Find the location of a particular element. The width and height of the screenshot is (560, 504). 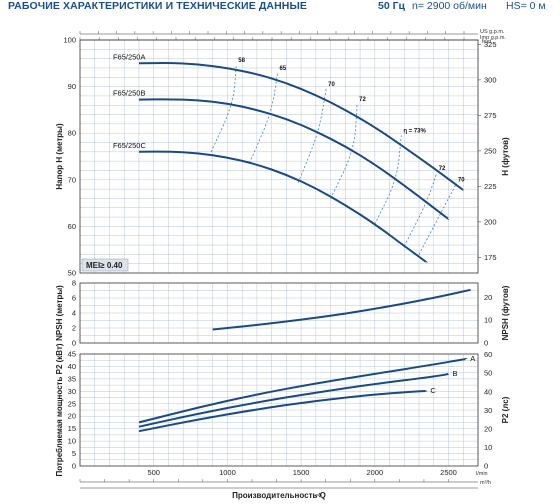

power-y-tick-label: 40 is located at coordinates (72, 366).